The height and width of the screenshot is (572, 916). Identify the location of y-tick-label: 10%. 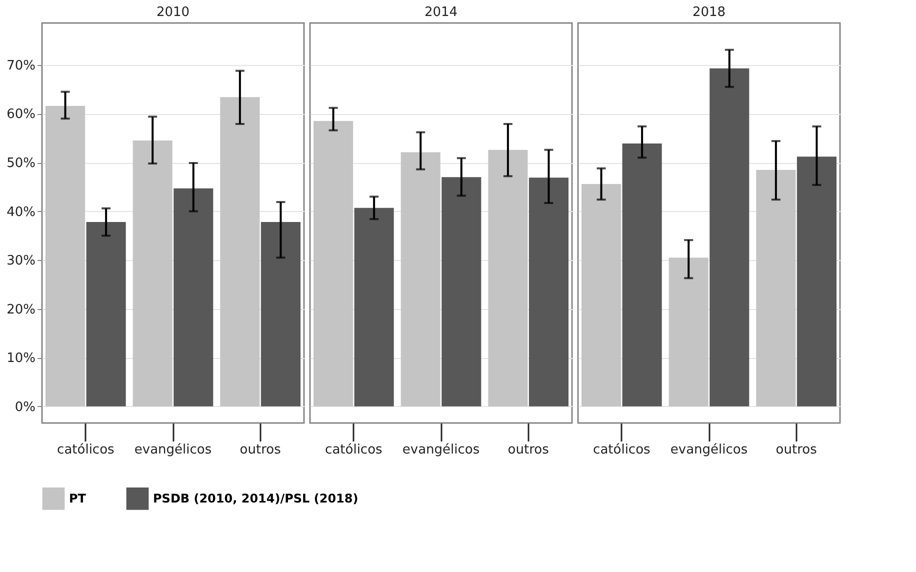
(21, 358).